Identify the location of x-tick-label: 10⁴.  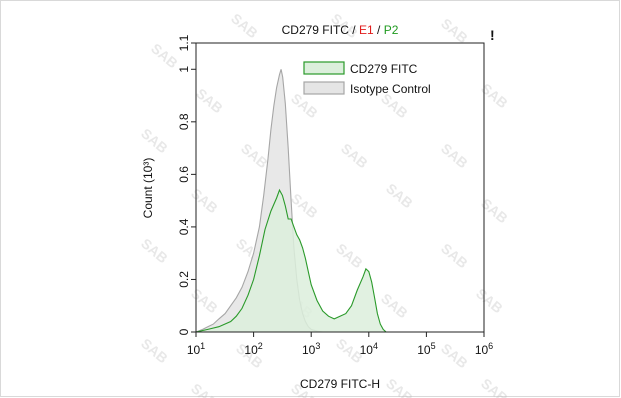
(369, 349).